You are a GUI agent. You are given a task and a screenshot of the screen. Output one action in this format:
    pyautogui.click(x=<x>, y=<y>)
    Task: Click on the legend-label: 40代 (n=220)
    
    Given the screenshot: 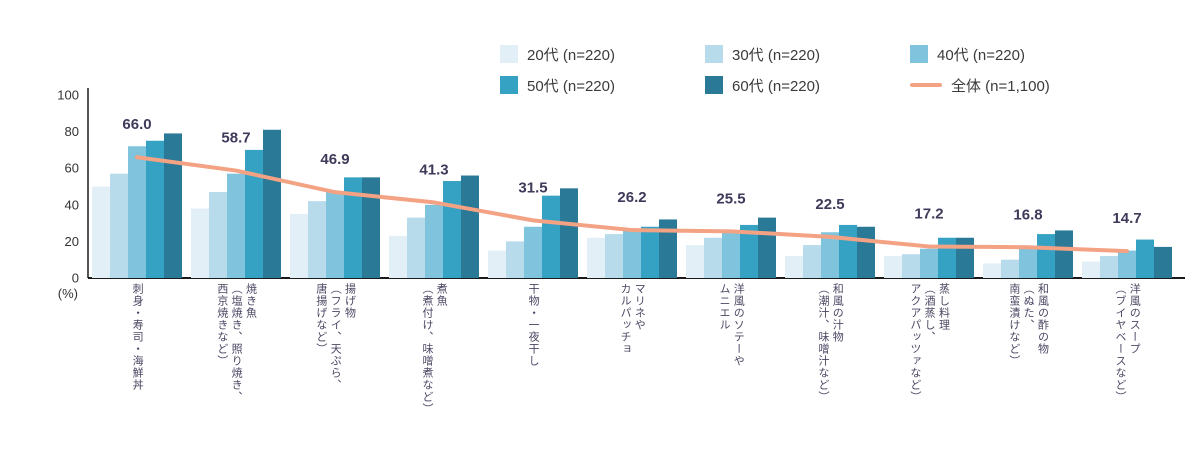 What is the action you would take?
    pyautogui.click(x=981, y=55)
    